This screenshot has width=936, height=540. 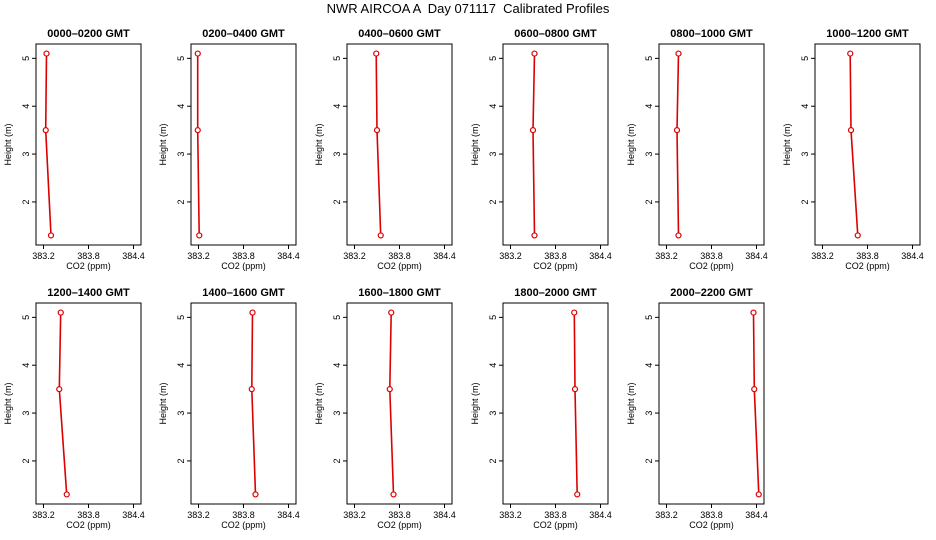 What do you see at coordinates (555, 34) in the screenshot?
I see `panel-title: 0600–0800 GMT` at bounding box center [555, 34].